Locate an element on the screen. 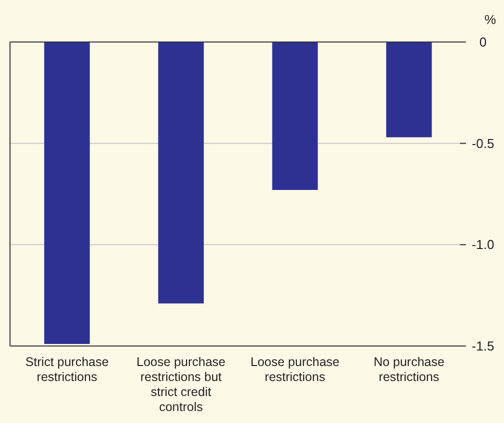 The image size is (504, 423). y-tick-label: -0.5 is located at coordinates (483, 143).